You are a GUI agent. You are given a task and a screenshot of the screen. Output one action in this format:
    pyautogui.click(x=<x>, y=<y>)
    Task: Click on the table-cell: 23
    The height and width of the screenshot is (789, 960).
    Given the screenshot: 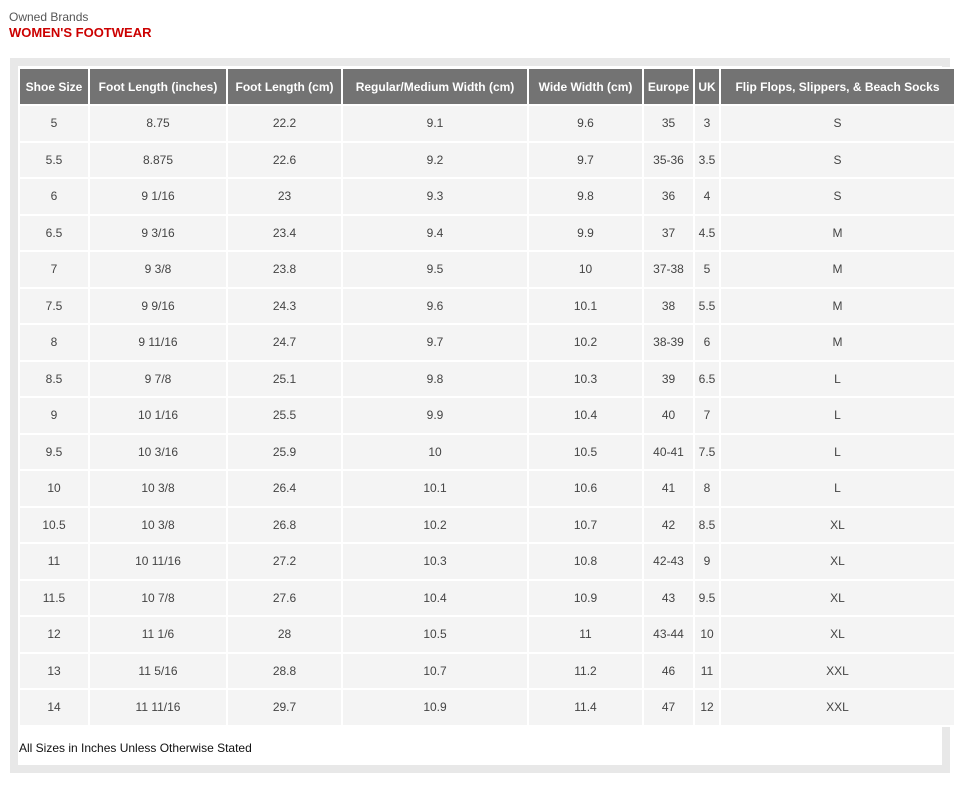 What is the action you would take?
    pyautogui.click(x=284, y=196)
    